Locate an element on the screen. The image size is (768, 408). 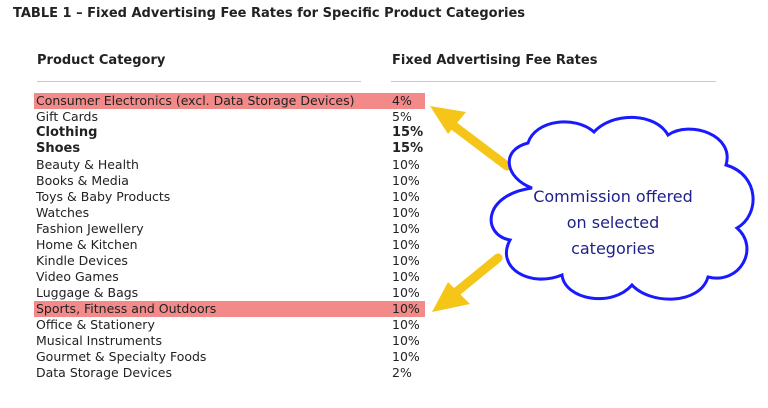
category-cell: Fashion Jewellery is located at coordinates (90, 228).